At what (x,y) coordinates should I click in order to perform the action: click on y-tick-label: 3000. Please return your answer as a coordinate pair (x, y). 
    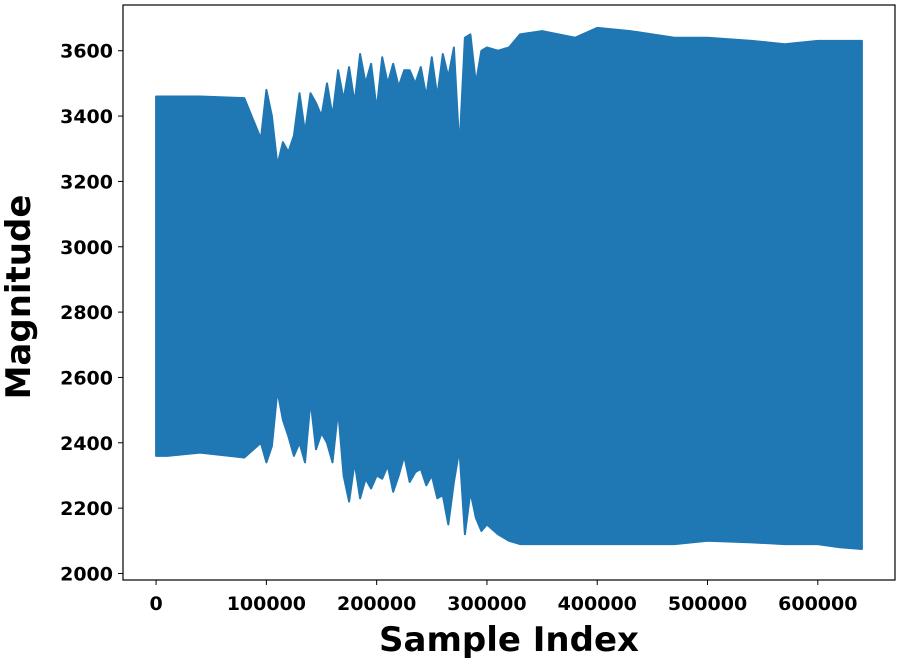
    Looking at the image, I should click on (86, 248).